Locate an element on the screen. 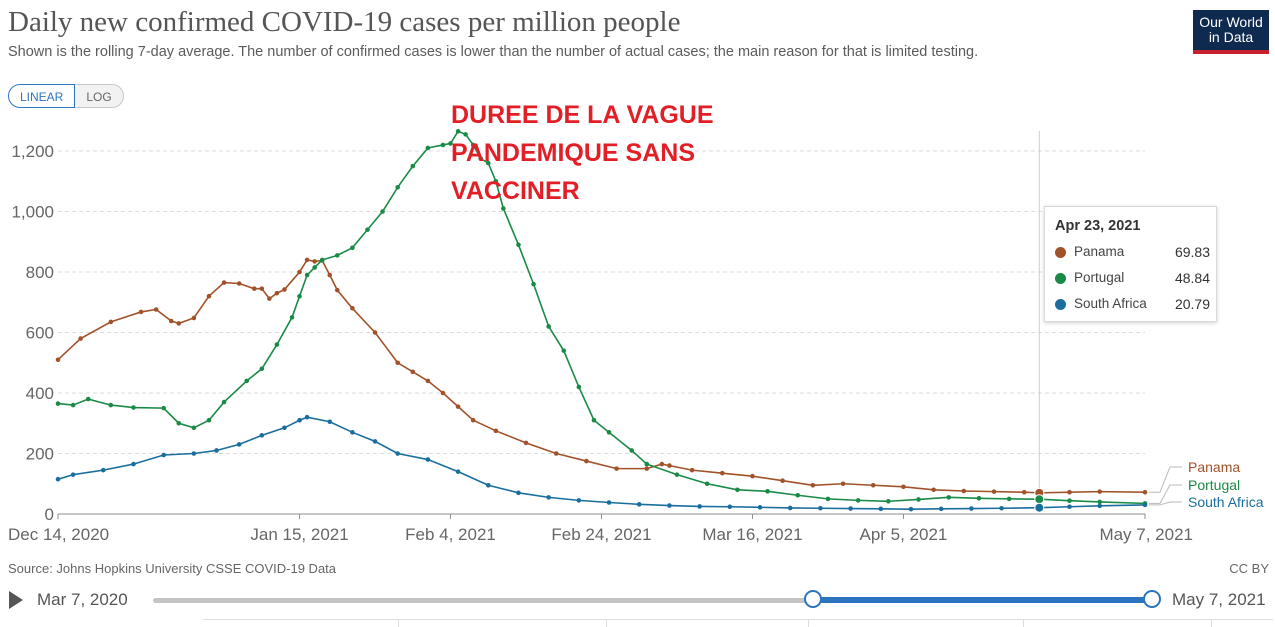 The height and width of the screenshot is (627, 1275). x-tick-label: Dec 14, 2020 is located at coordinates (58, 534).